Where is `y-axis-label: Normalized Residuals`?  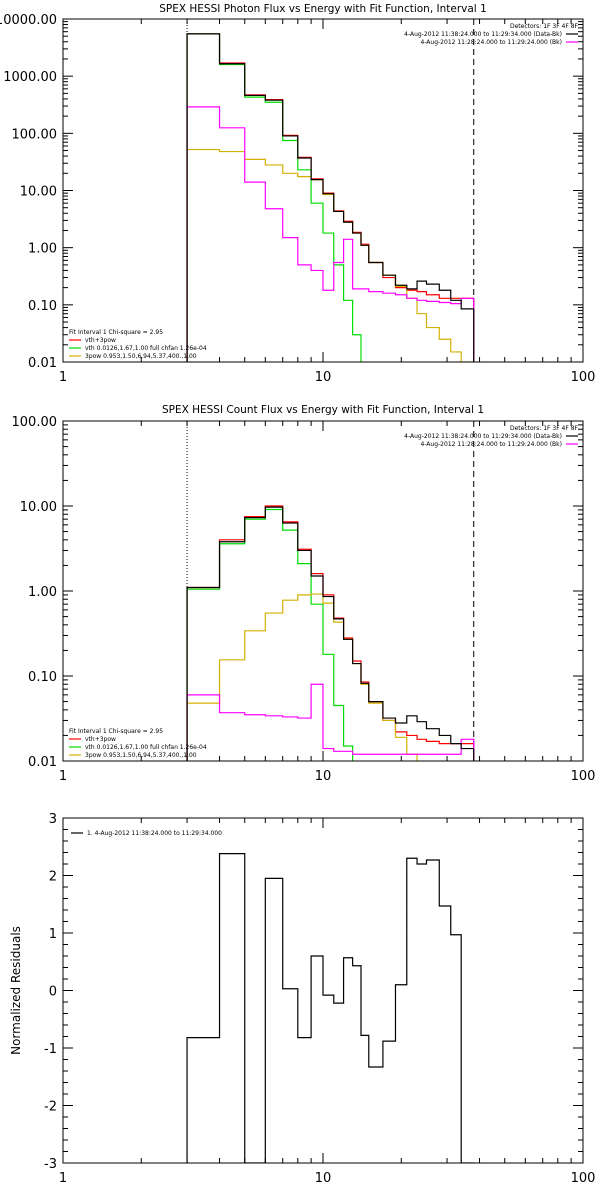
y-axis-label: Normalized Residuals is located at coordinates (16, 990).